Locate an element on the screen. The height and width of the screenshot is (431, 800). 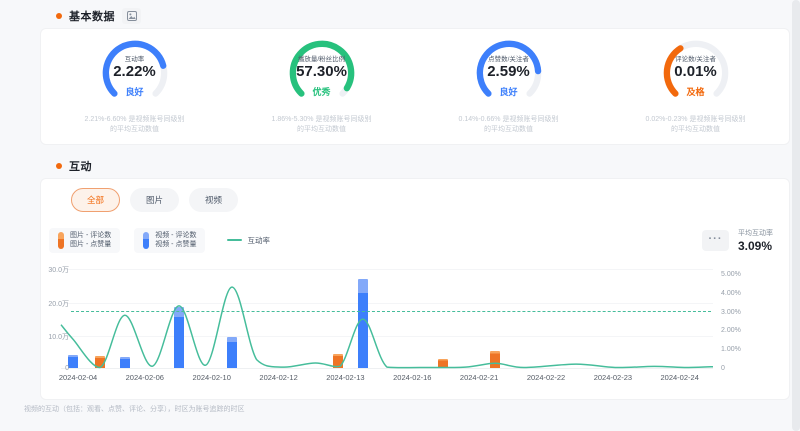
gauge-互动率: 互动率 2.22% 良好 2.21%-6.60% 是视频账号同级别 的平均互动数值 is located at coordinates (134, 86).